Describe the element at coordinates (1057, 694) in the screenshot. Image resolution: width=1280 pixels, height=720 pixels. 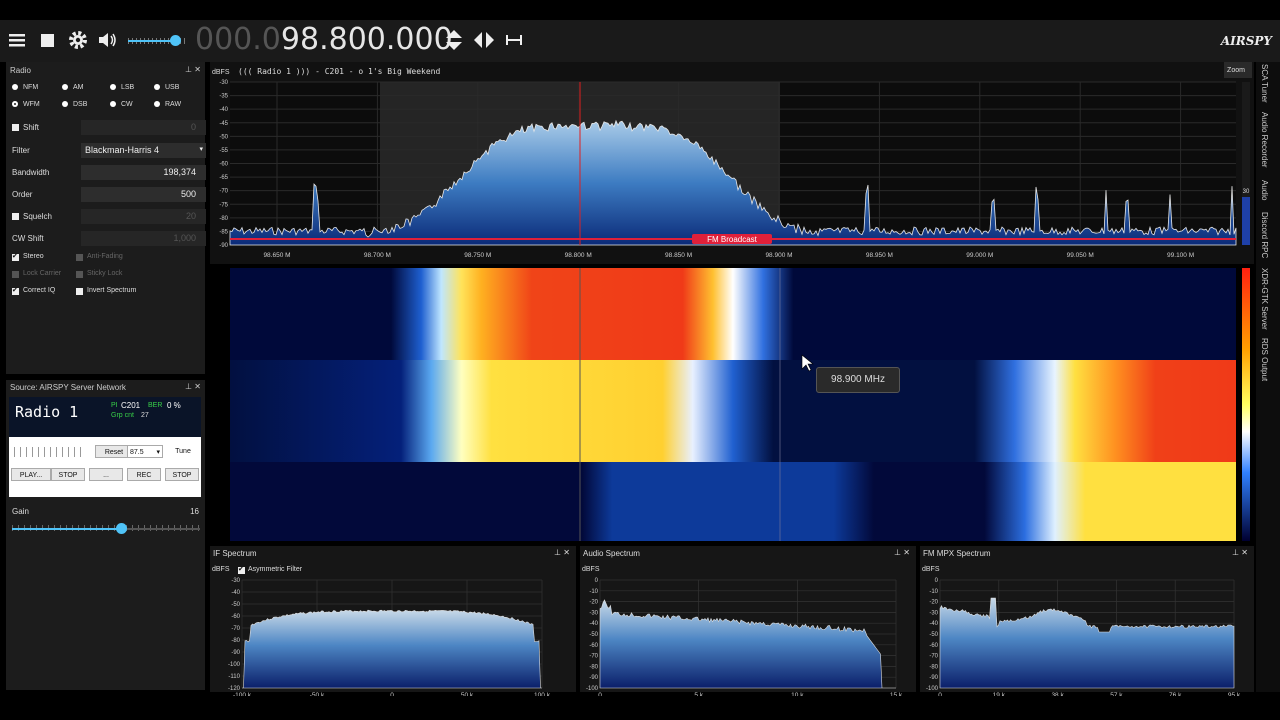
I see `small-xtick: 38 k` at that location.